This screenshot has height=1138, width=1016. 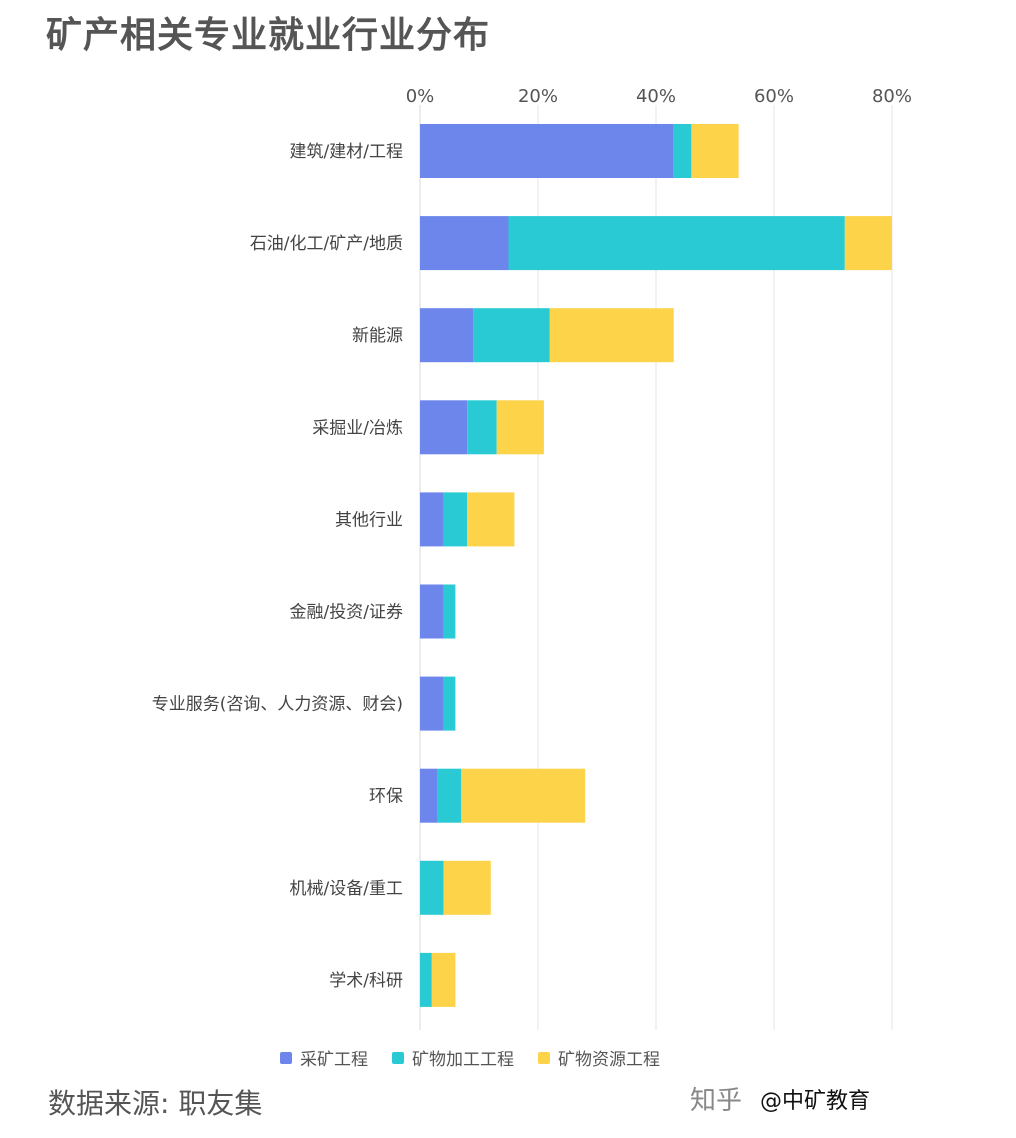 I want to click on watermark: 知乎 @中矿教育, so click(x=780, y=1098).